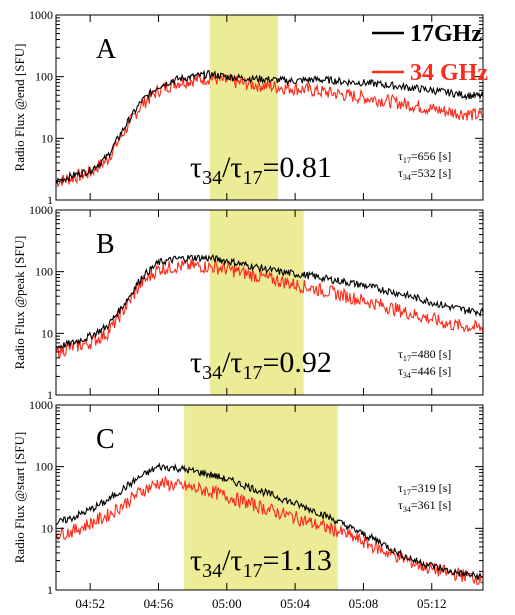 The image size is (515, 615). What do you see at coordinates (260, 603) in the screenshot?
I see `x-axis: 04:52 04:56 05:00 05:04 05:08 05:12` at bounding box center [260, 603].